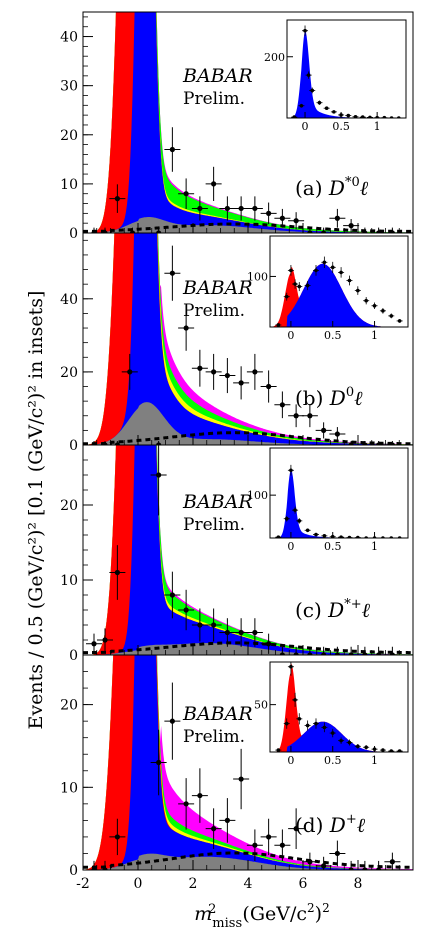 The image size is (429, 933). What do you see at coordinates (351, 819) in the screenshot?
I see `panel-d-channel-sup: +` at bounding box center [351, 819].